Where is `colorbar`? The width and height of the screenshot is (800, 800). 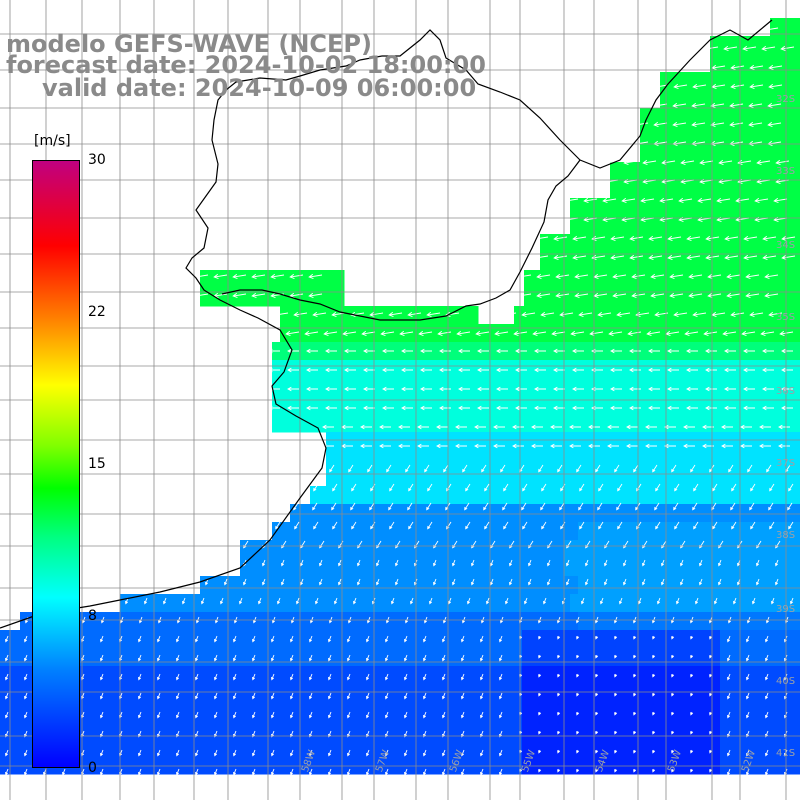
colorbar is located at coordinates (56, 464).